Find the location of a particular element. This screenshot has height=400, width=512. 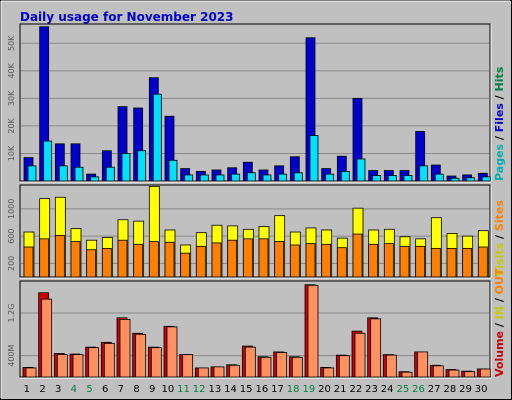

legend-top: Pages / Files / Hits is located at coordinates (499, 123).